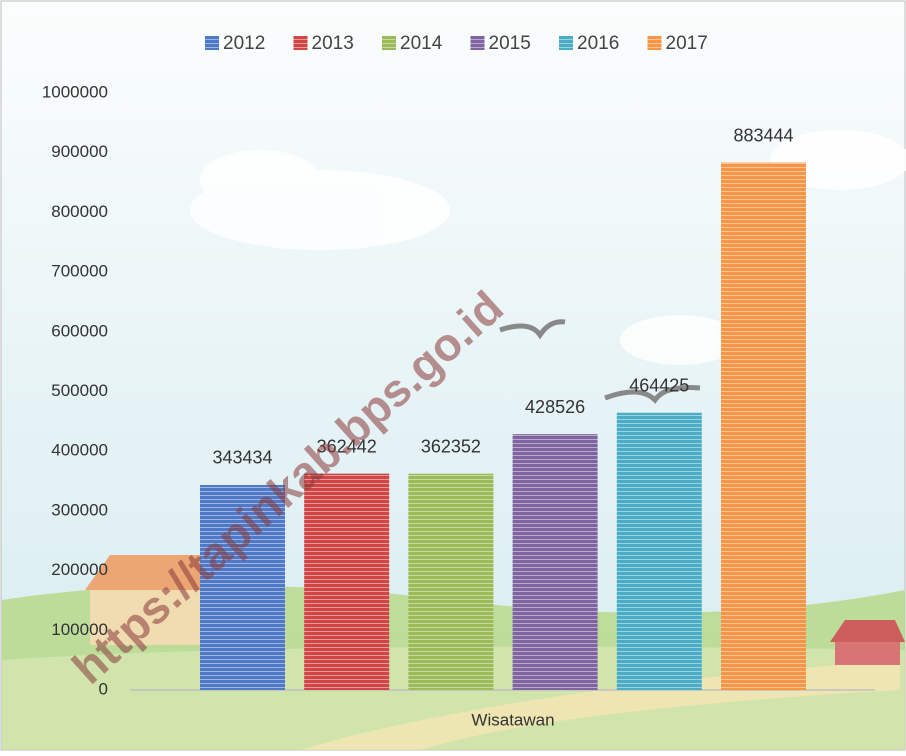 The width and height of the screenshot is (906, 756). What do you see at coordinates (512, 719) in the screenshot?
I see `x-tick-label: Wisatawan` at bounding box center [512, 719].